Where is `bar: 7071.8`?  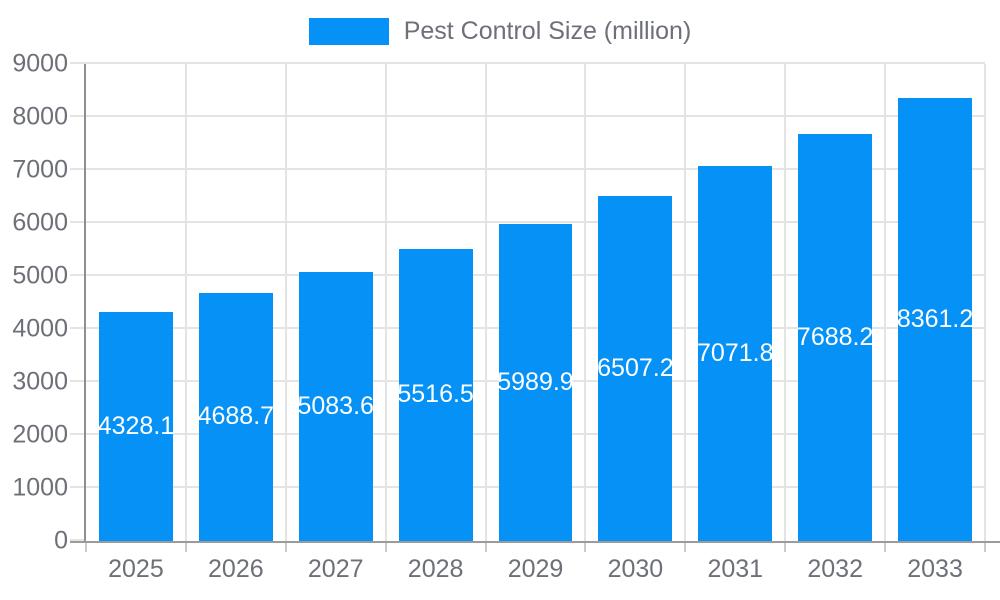
bar: 7071.8 is located at coordinates (735, 353).